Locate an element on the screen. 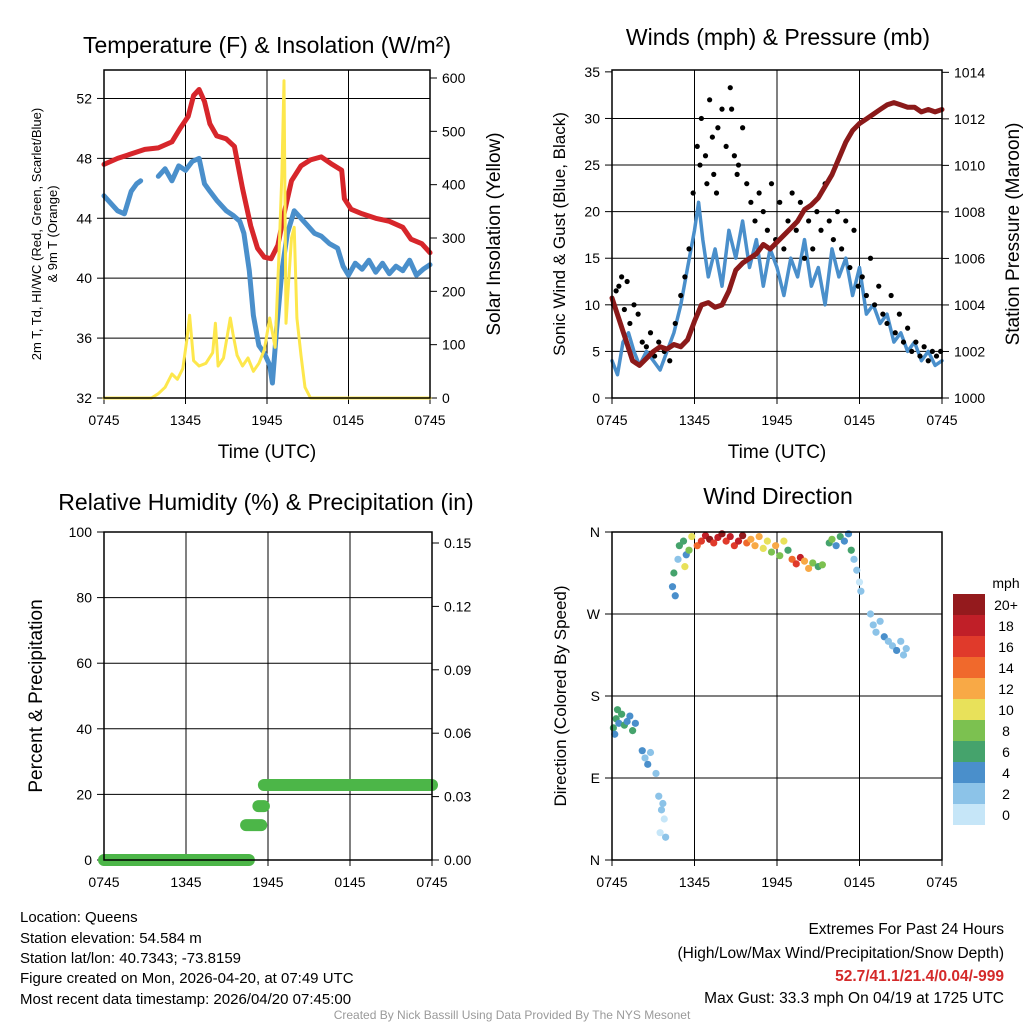 This screenshot has height=1024, width=1024. y-tick-label: 25 is located at coordinates (592, 165).